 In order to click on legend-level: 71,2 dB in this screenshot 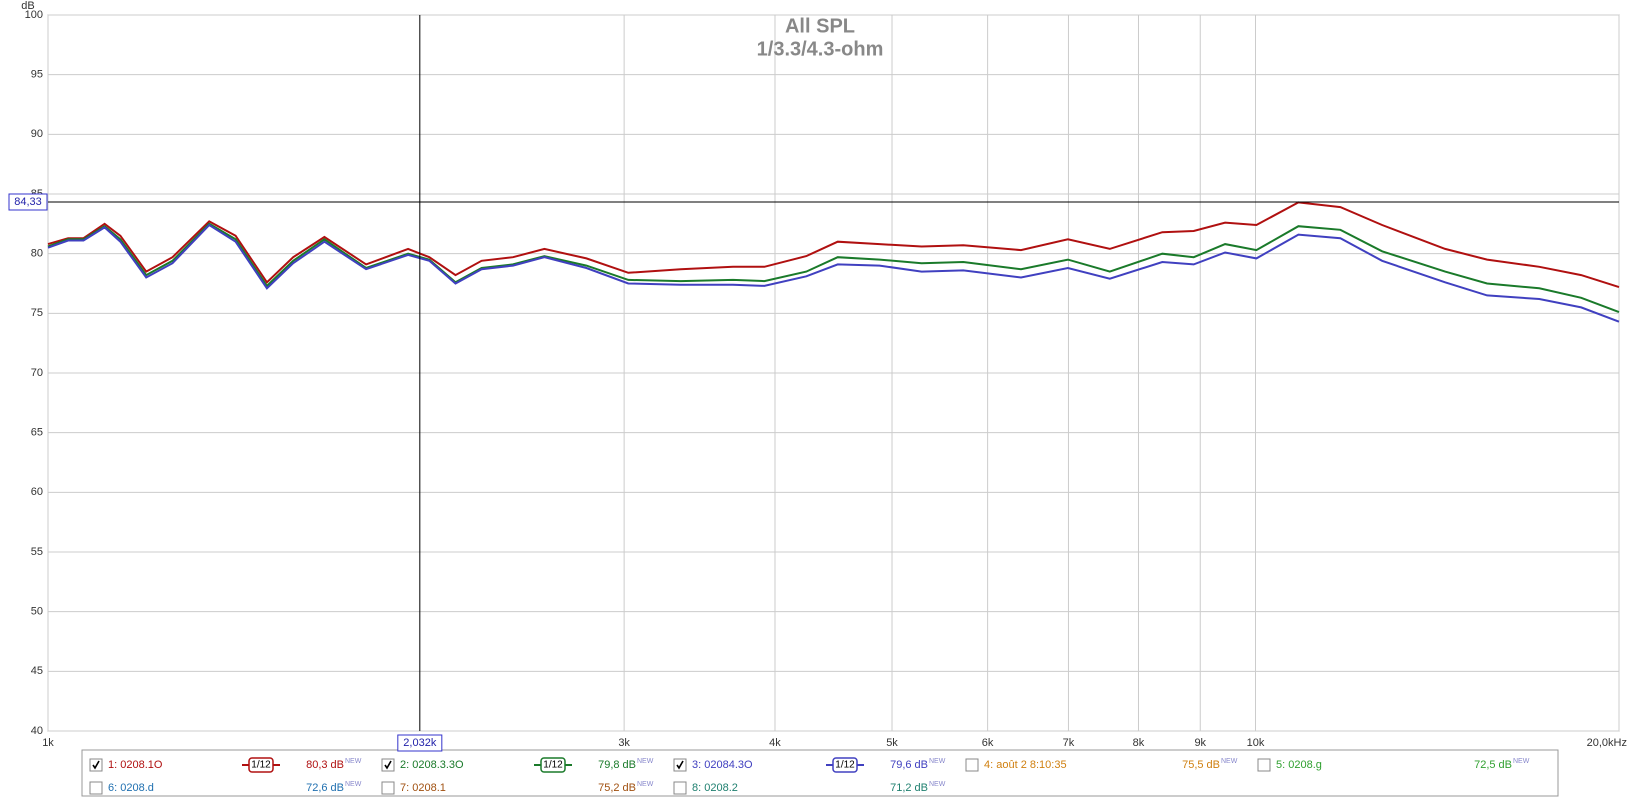, I will do `click(909, 788)`.